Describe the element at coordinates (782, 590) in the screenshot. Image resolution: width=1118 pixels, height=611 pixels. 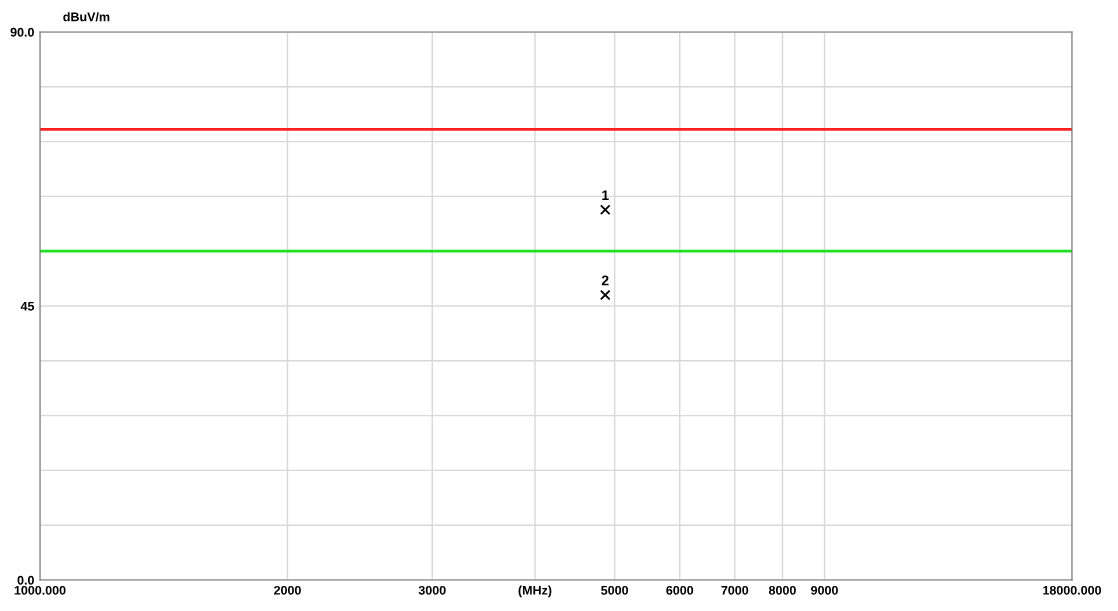
I see `x-tick-label: 8000` at that location.